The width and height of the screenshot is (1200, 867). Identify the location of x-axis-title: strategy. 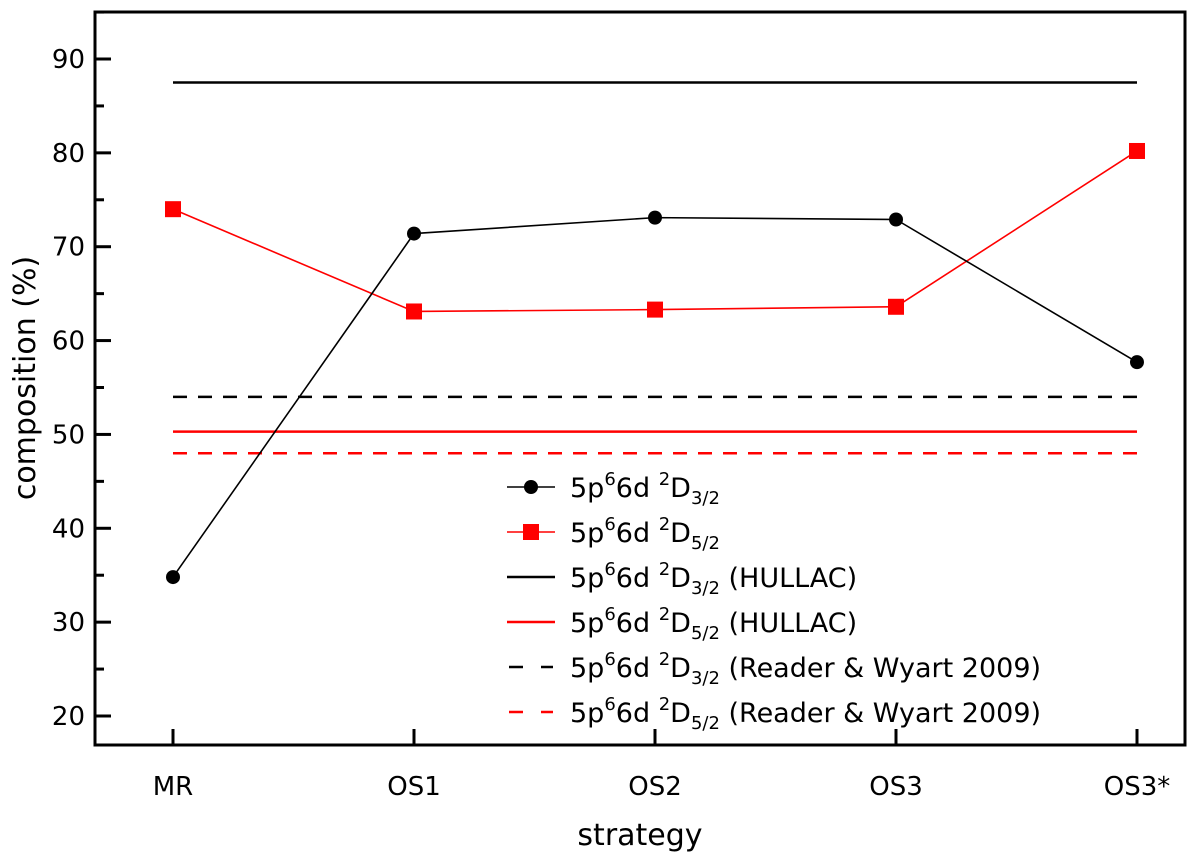
(639, 835).